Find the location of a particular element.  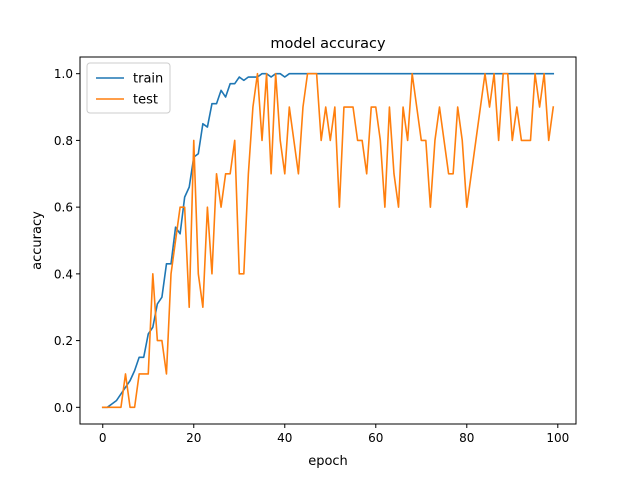

x-tick-label: 0 is located at coordinates (103, 438).